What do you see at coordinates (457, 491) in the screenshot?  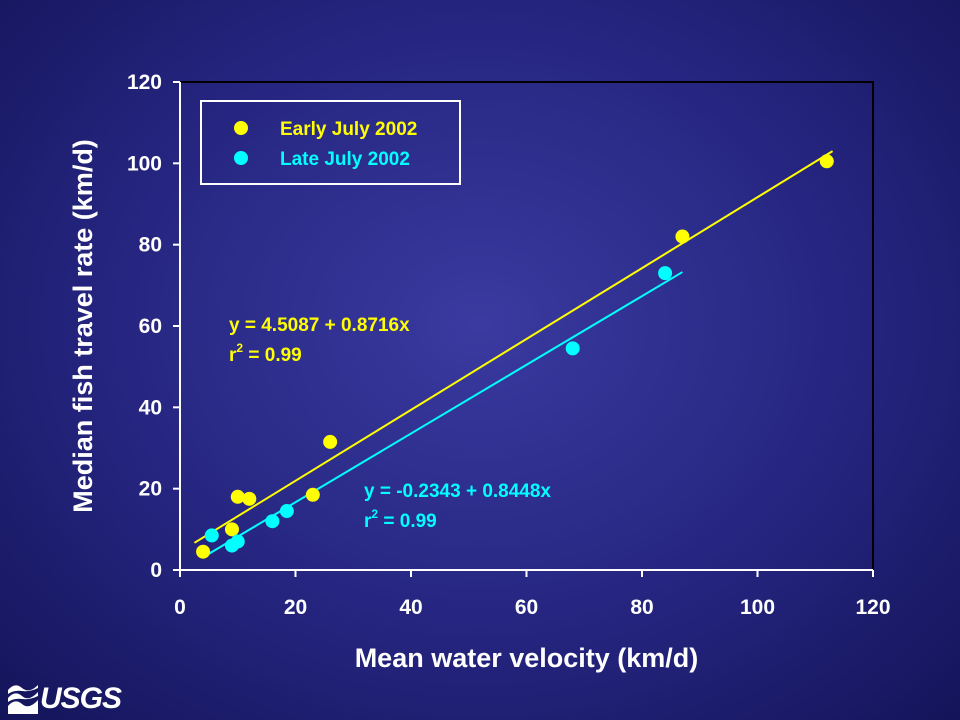 I see `fit-equation: y = -0.2343 + 0.8448x` at bounding box center [457, 491].